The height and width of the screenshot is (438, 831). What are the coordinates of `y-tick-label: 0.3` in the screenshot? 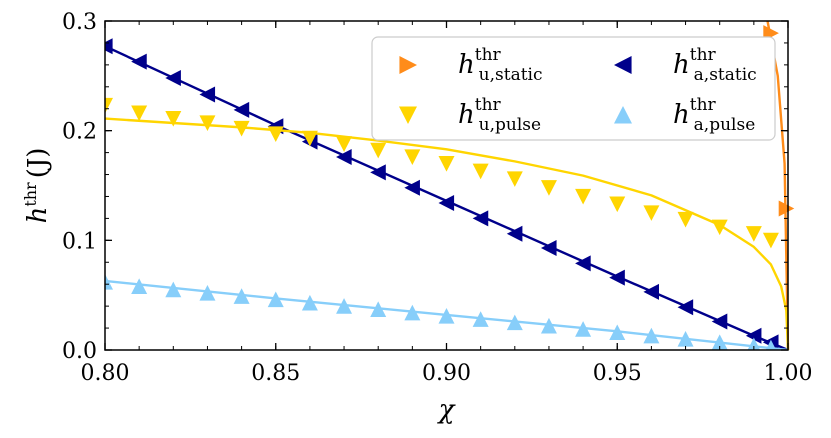 It's located at (79, 22).